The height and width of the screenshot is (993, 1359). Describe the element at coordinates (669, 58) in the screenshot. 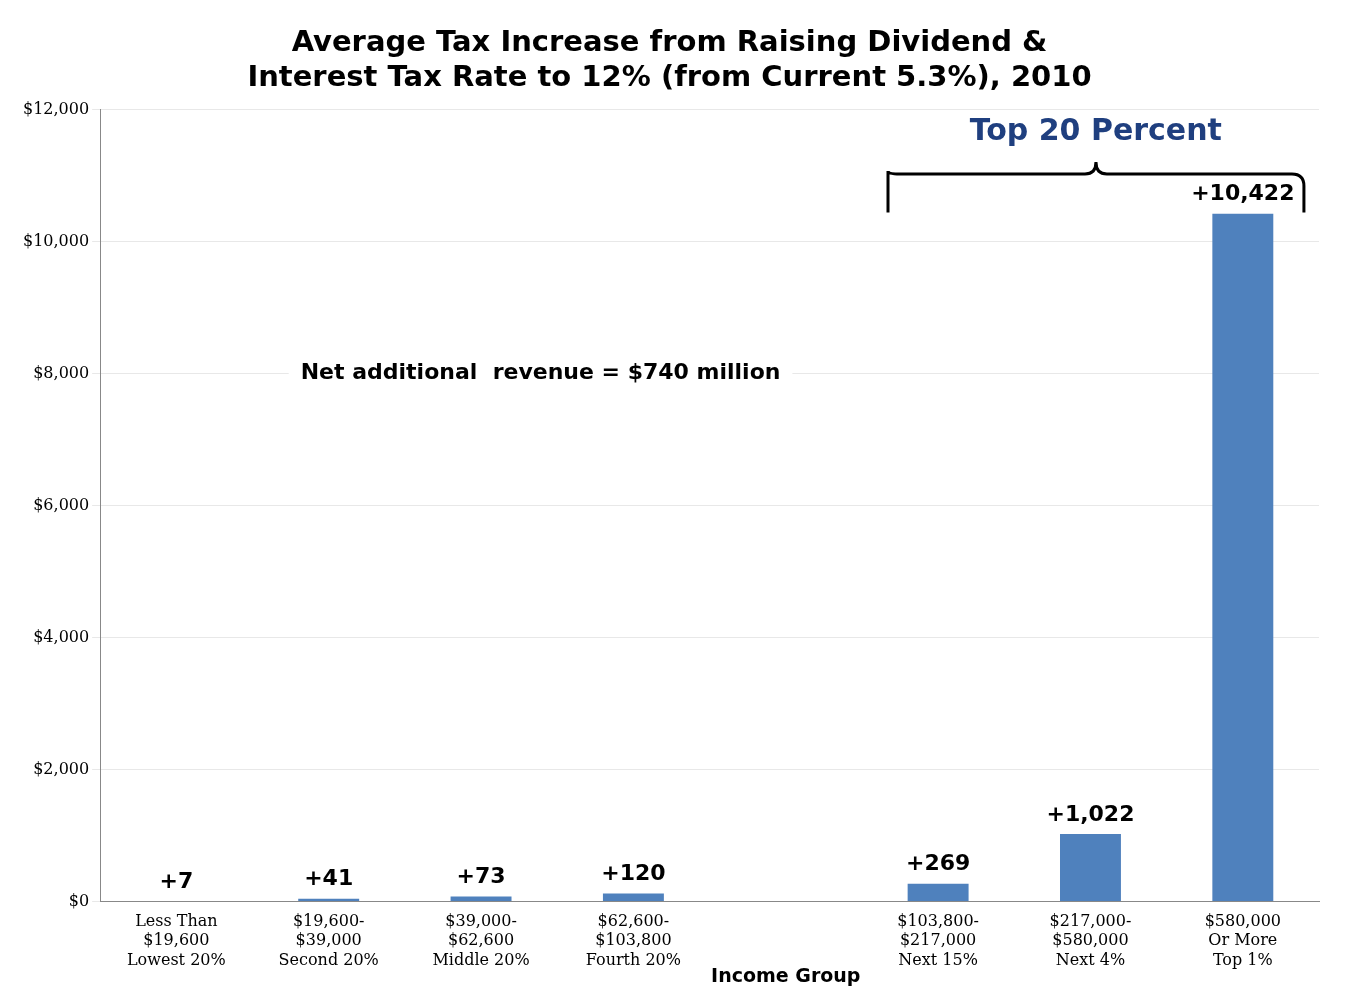

I see `chart-title: Average Tax Increase from Raising Dividend & Interest Tax Rate to 12% (from Current 5.3%), 2010` at that location.